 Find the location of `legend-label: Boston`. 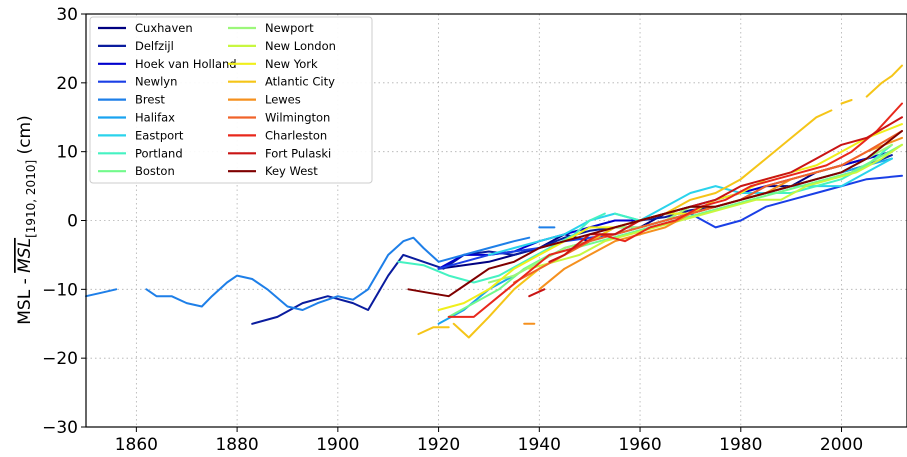

legend-label: Boston is located at coordinates (155, 171).